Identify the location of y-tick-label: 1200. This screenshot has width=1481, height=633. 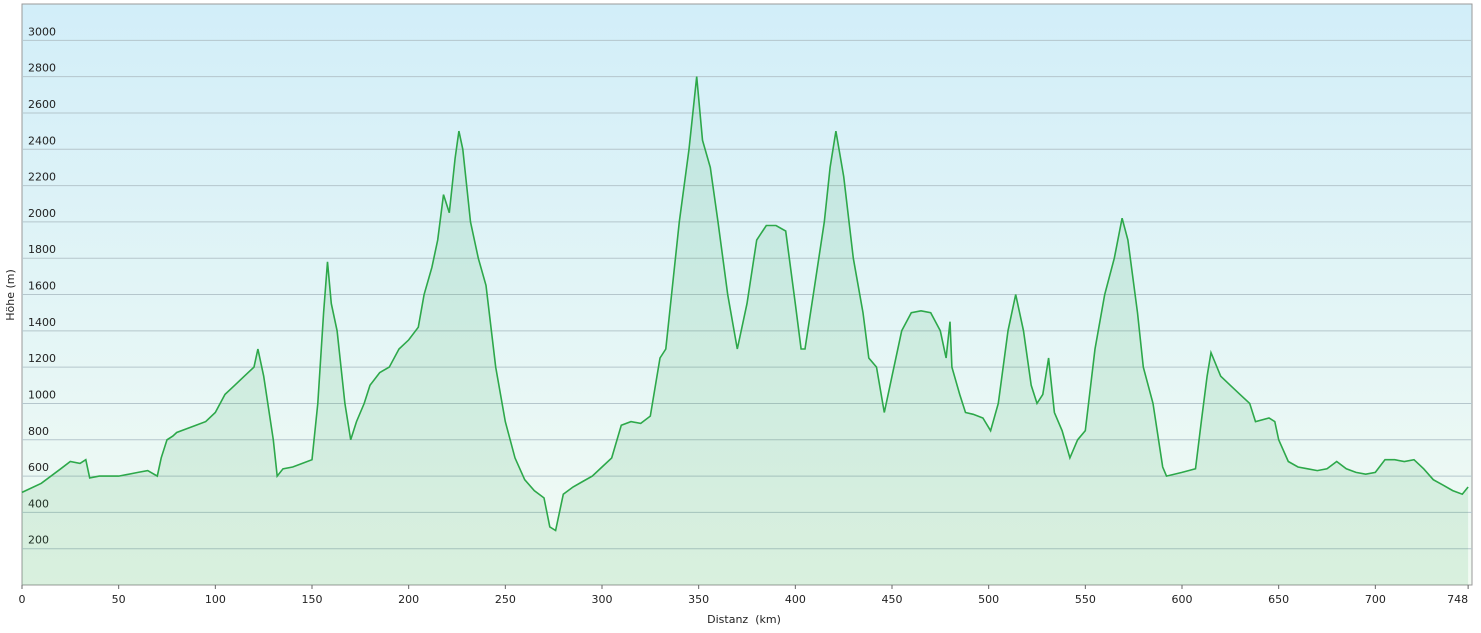
(42, 358).